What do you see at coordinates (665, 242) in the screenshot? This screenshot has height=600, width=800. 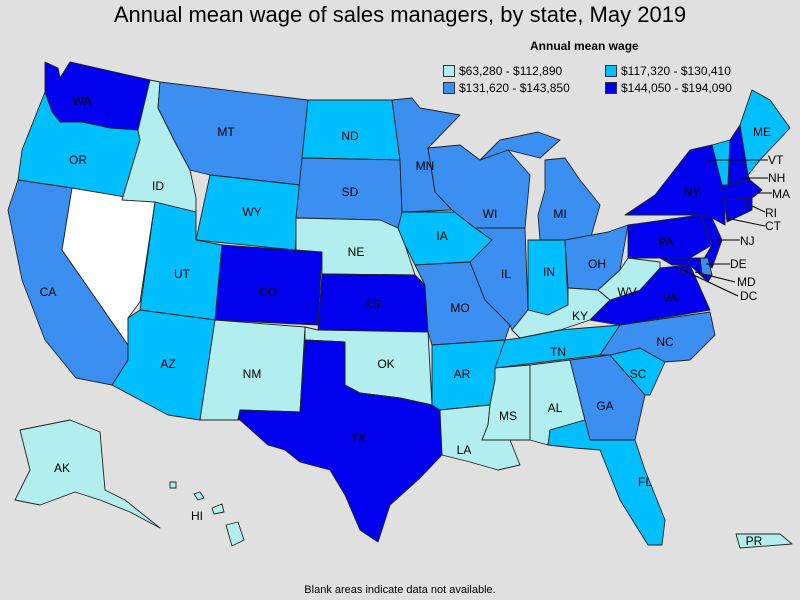 I see `state-label-pa: PA` at bounding box center [665, 242].